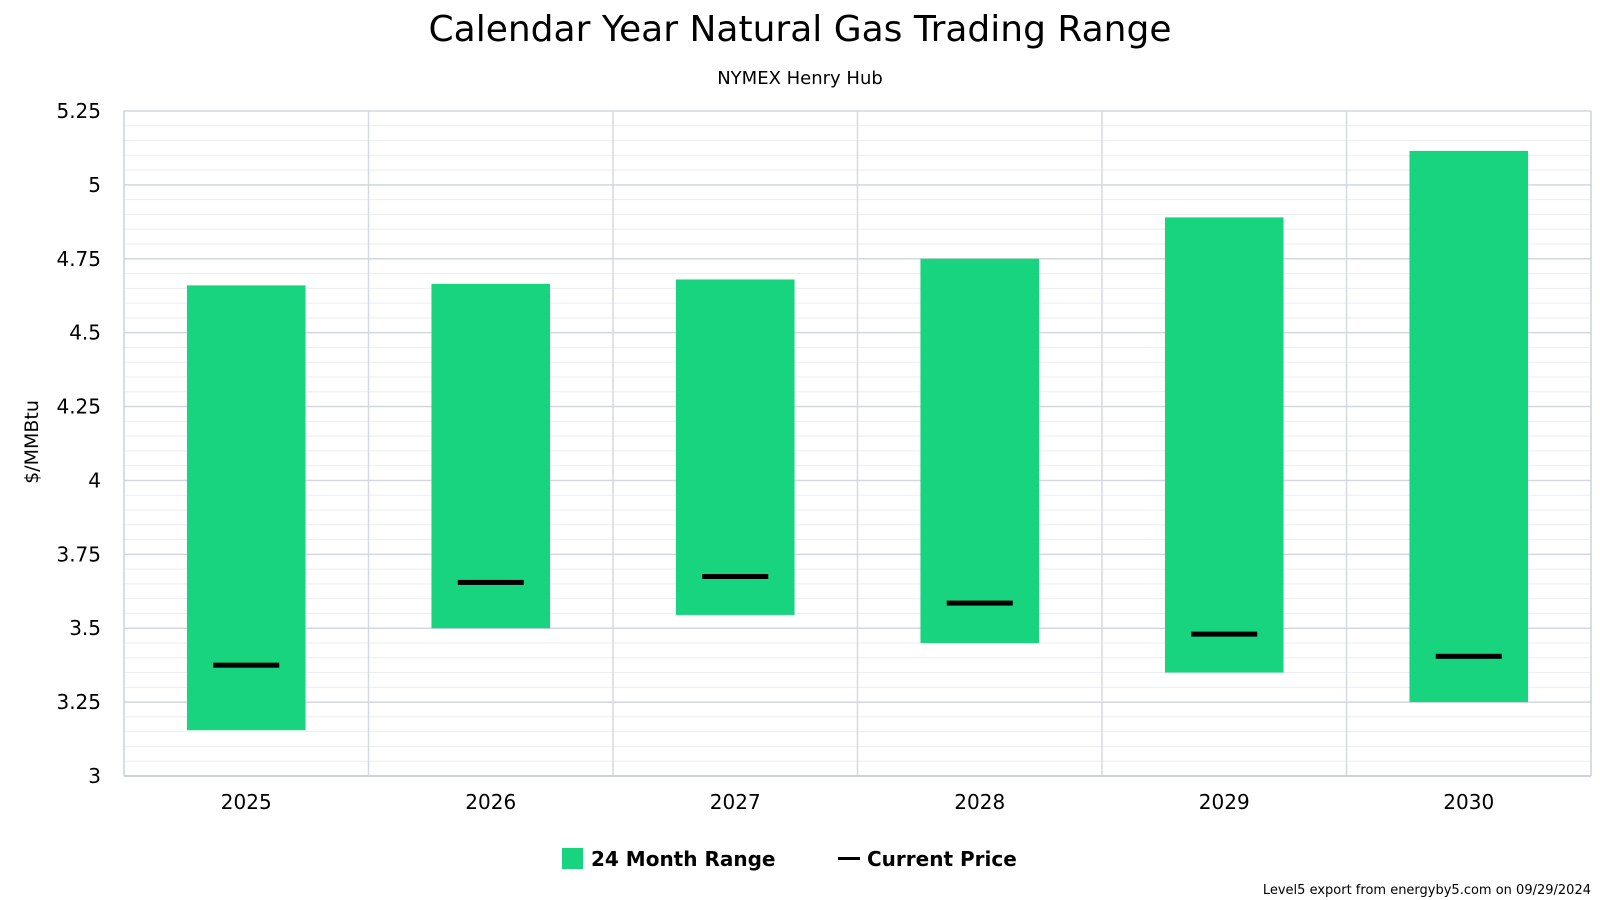  What do you see at coordinates (78, 259) in the screenshot?
I see `y-tick-label: 4.75` at bounding box center [78, 259].